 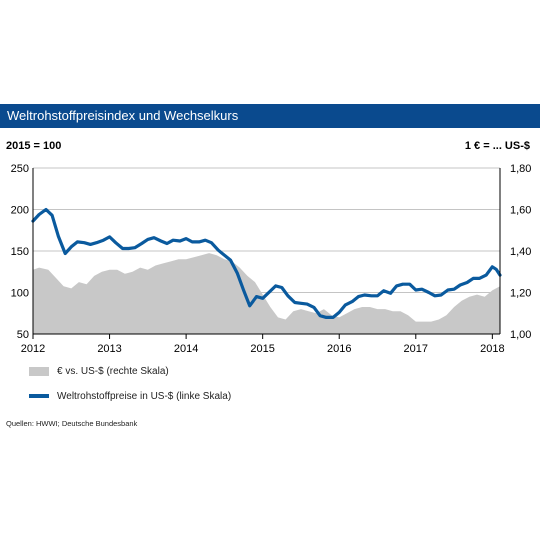 I want to click on left-tick-label: 100, so click(x=20, y=294).